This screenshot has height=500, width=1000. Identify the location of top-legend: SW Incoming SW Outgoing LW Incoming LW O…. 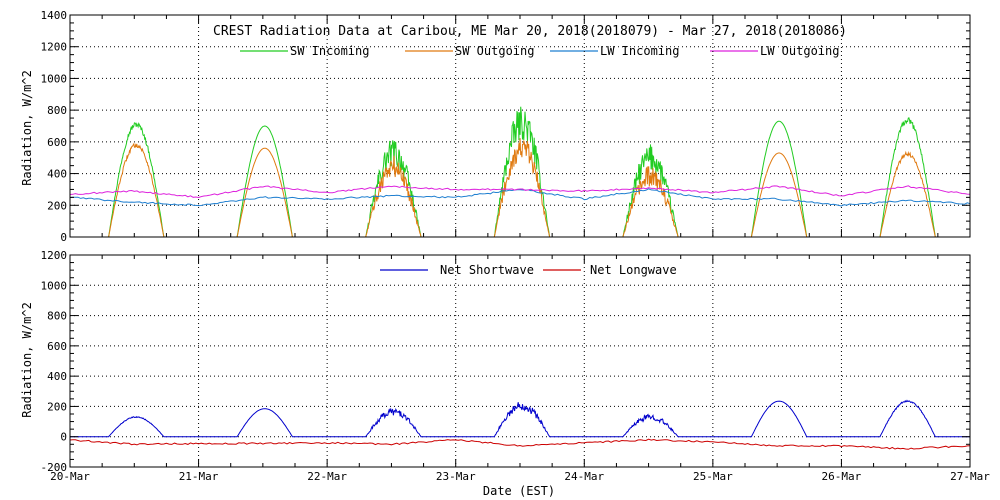
(539, 51).